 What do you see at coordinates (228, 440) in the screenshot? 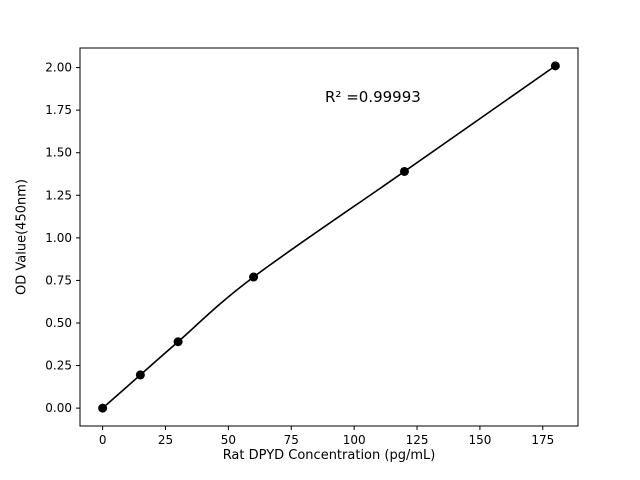
I see `x-tick-label: 50` at bounding box center [228, 440].